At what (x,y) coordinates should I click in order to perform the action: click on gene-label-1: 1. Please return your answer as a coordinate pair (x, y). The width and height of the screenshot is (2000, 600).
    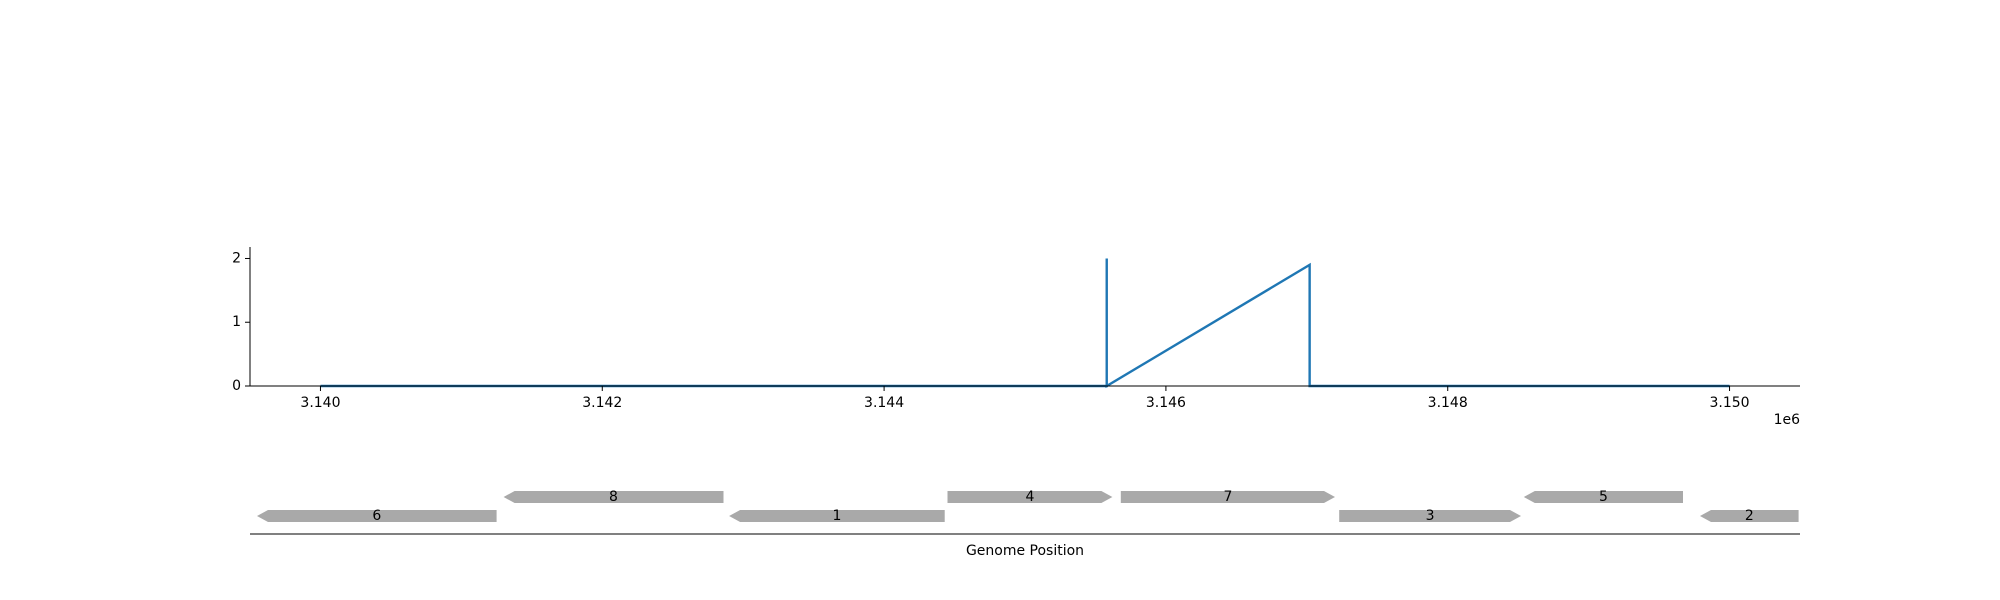
    Looking at the image, I should click on (836, 516).